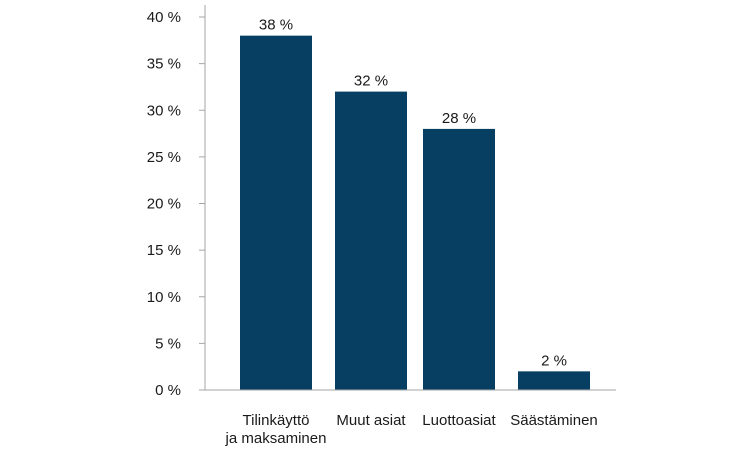  I want to click on category-label: Säästäminen, so click(554, 420).